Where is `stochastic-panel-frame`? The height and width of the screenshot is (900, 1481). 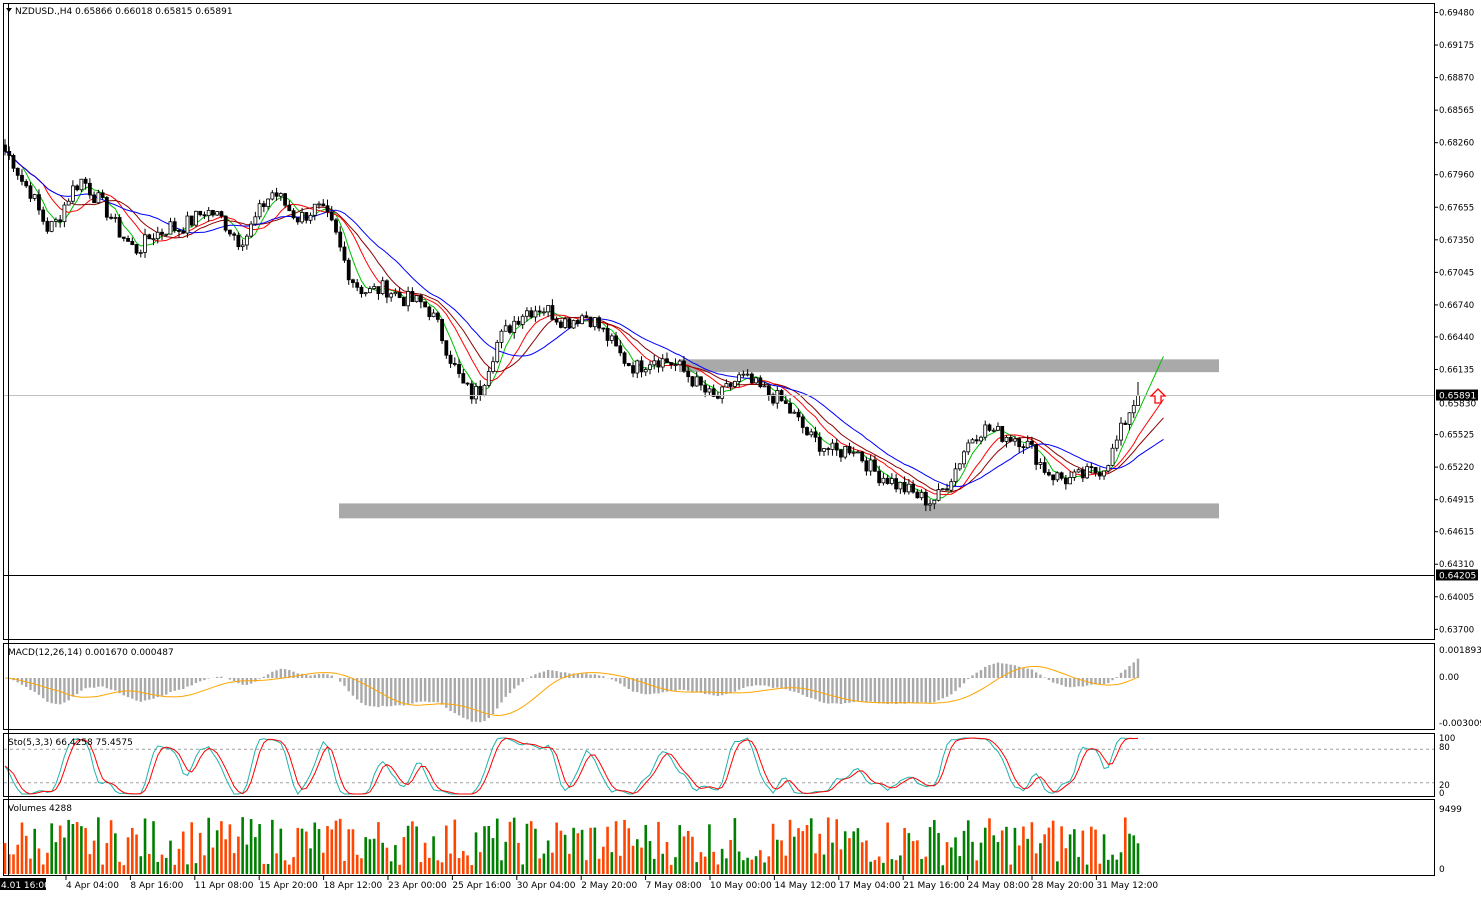
stochastic-panel-frame is located at coordinates (719, 765).